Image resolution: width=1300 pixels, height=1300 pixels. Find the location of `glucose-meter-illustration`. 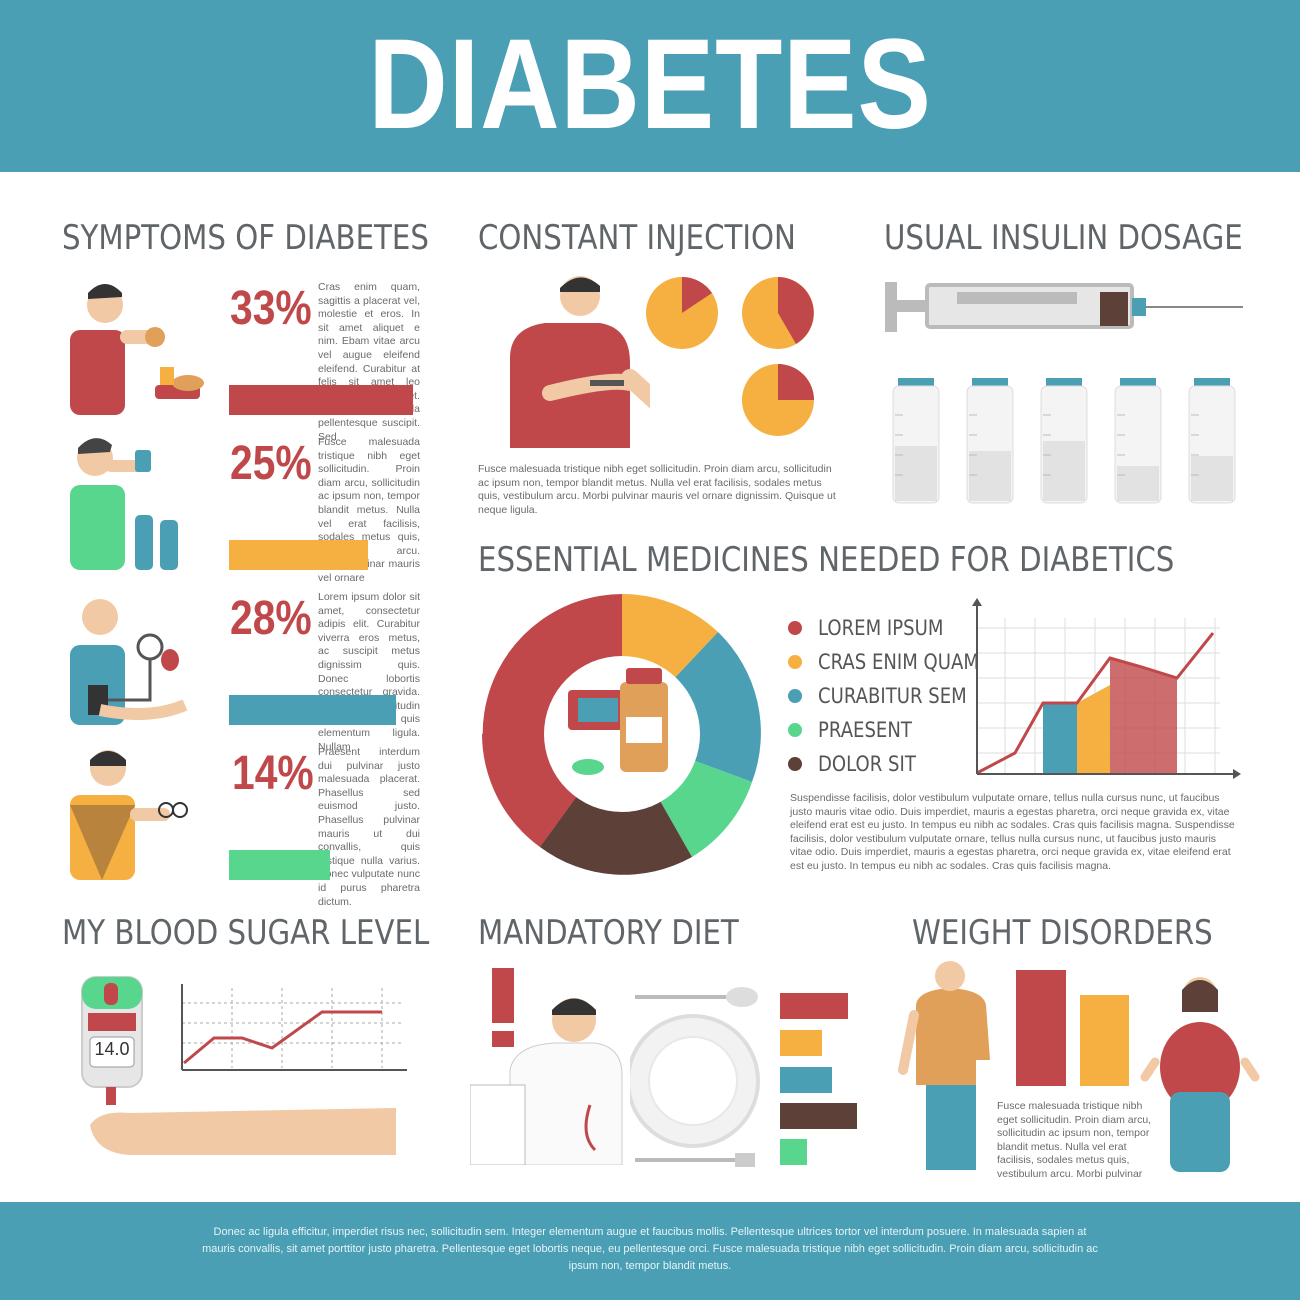

glucose-meter-illustration is located at coordinates (112, 1040).